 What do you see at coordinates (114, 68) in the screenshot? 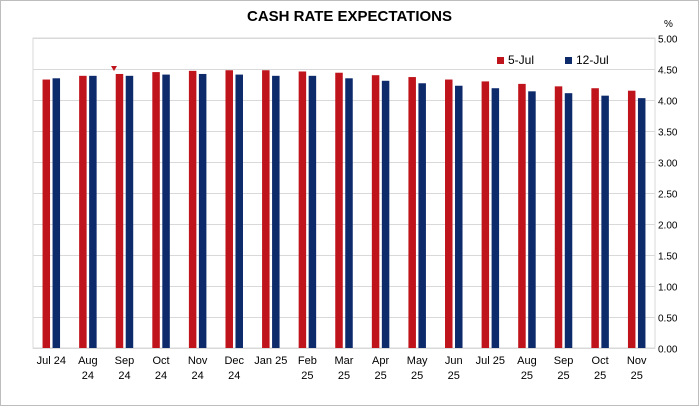
I see `logo-marker-icon` at bounding box center [114, 68].